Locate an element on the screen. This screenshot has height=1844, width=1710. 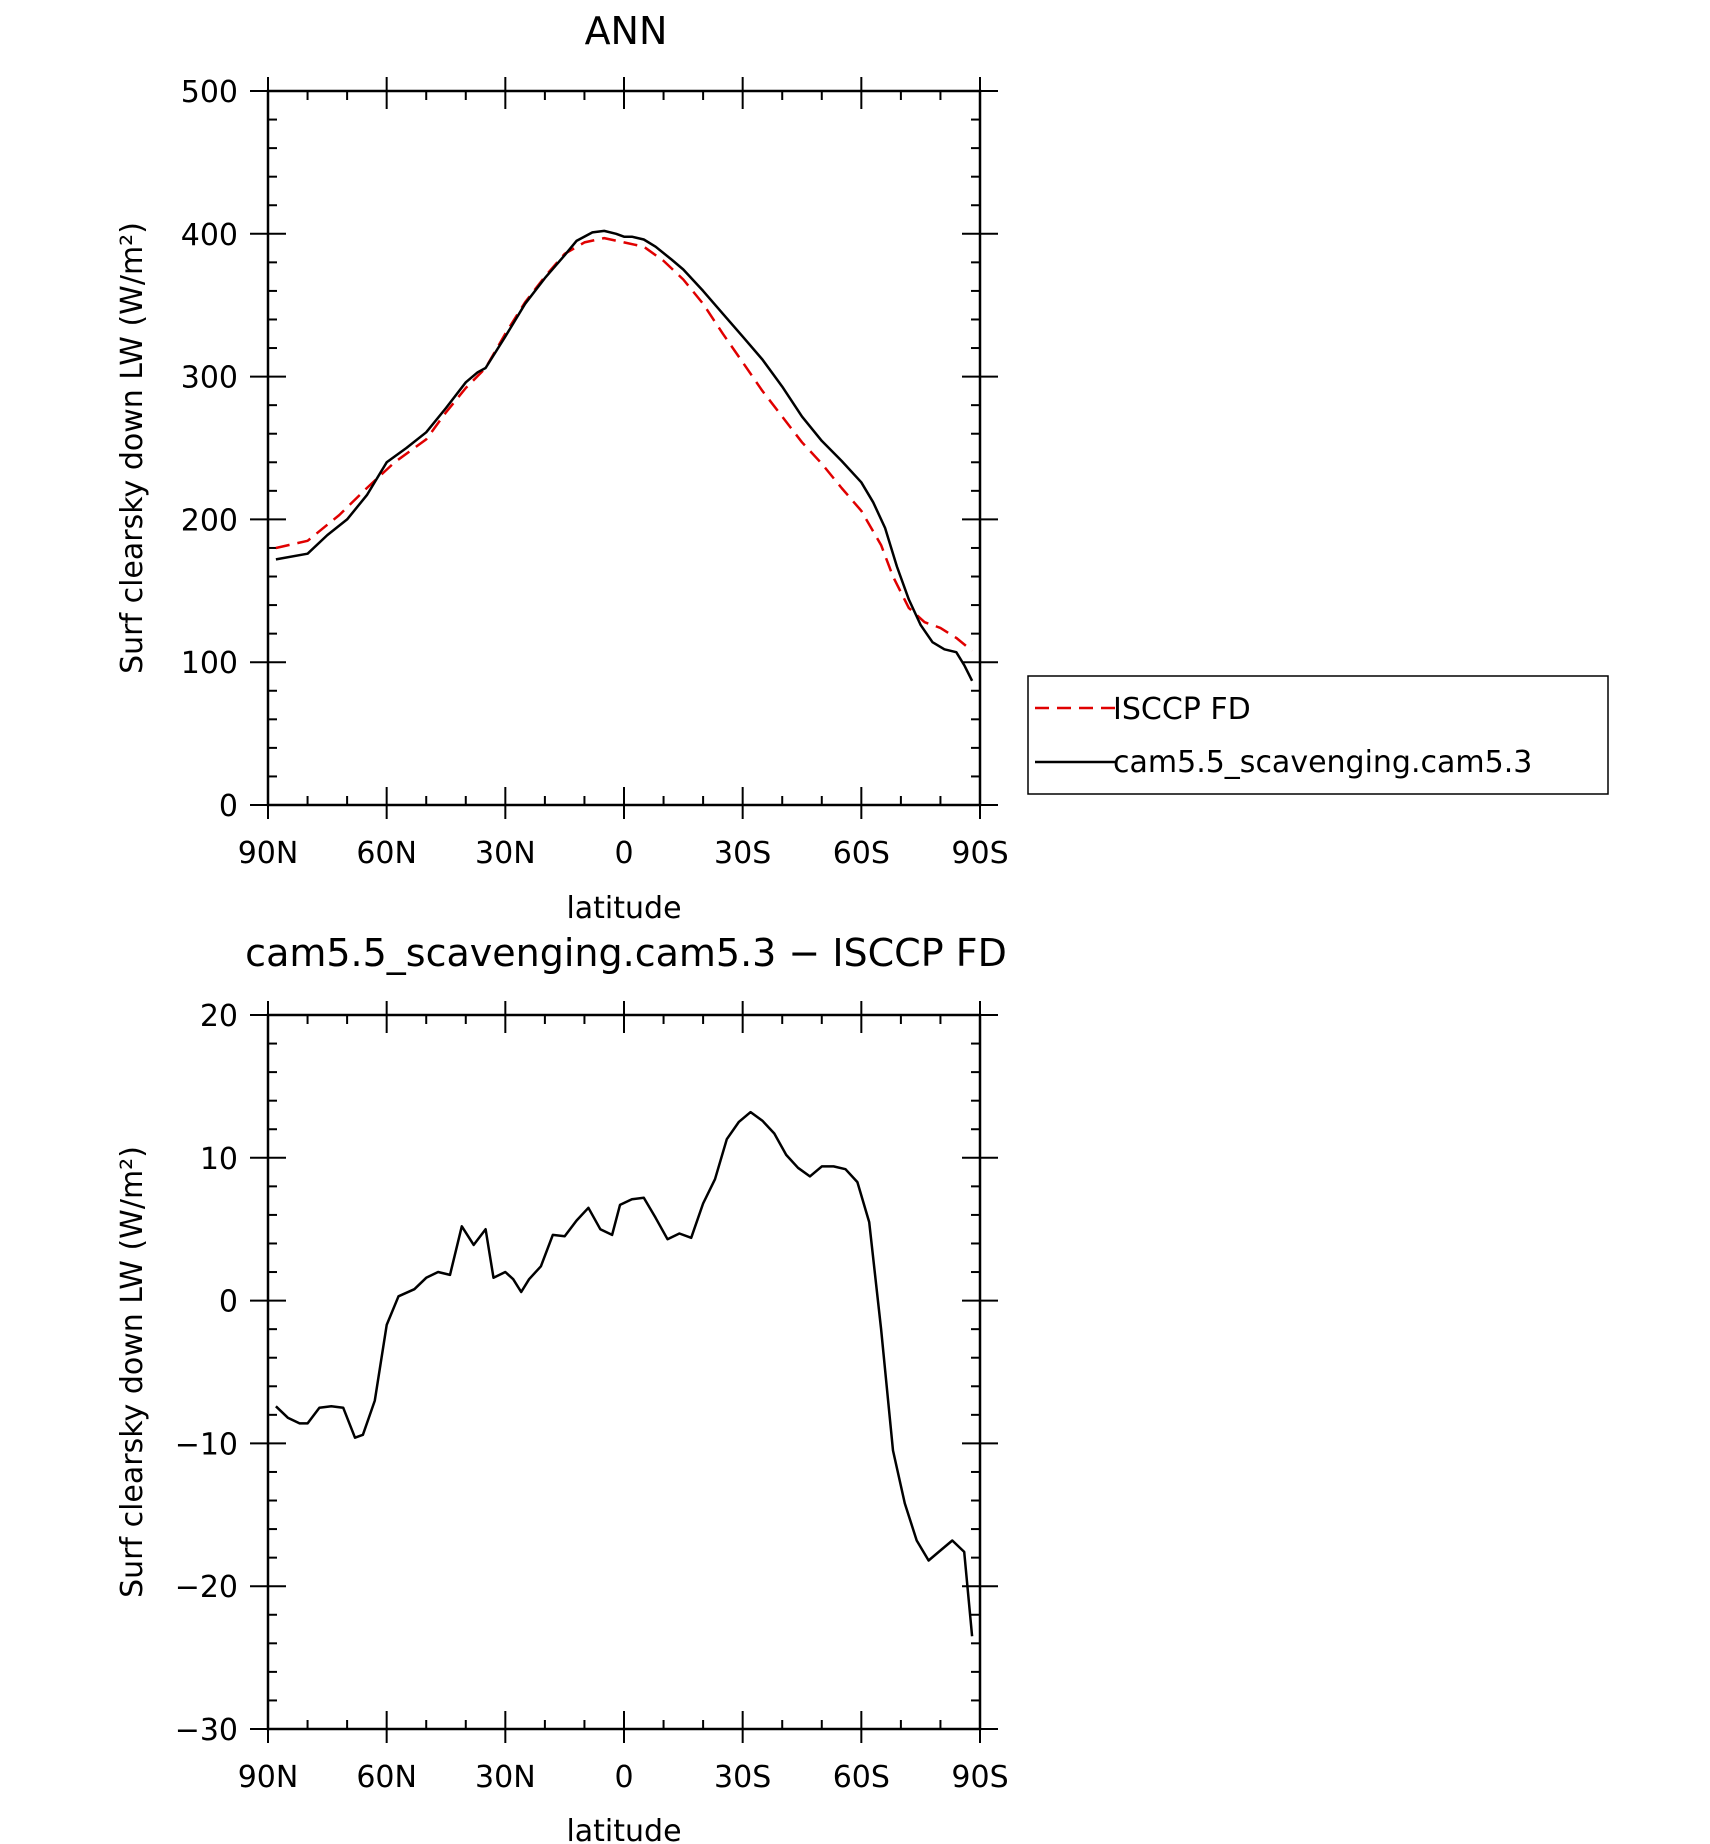
top-x-tick-label: 0 is located at coordinates (623, 853).